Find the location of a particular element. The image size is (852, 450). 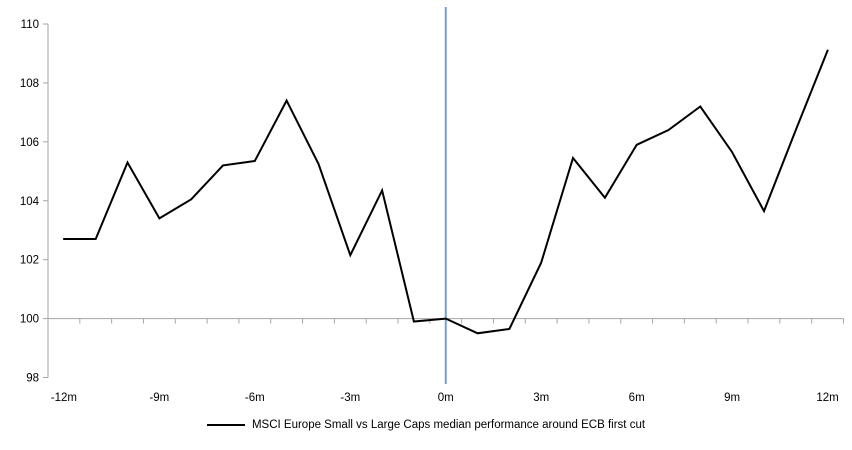

x-tick-label: 3m is located at coordinates (541, 398).